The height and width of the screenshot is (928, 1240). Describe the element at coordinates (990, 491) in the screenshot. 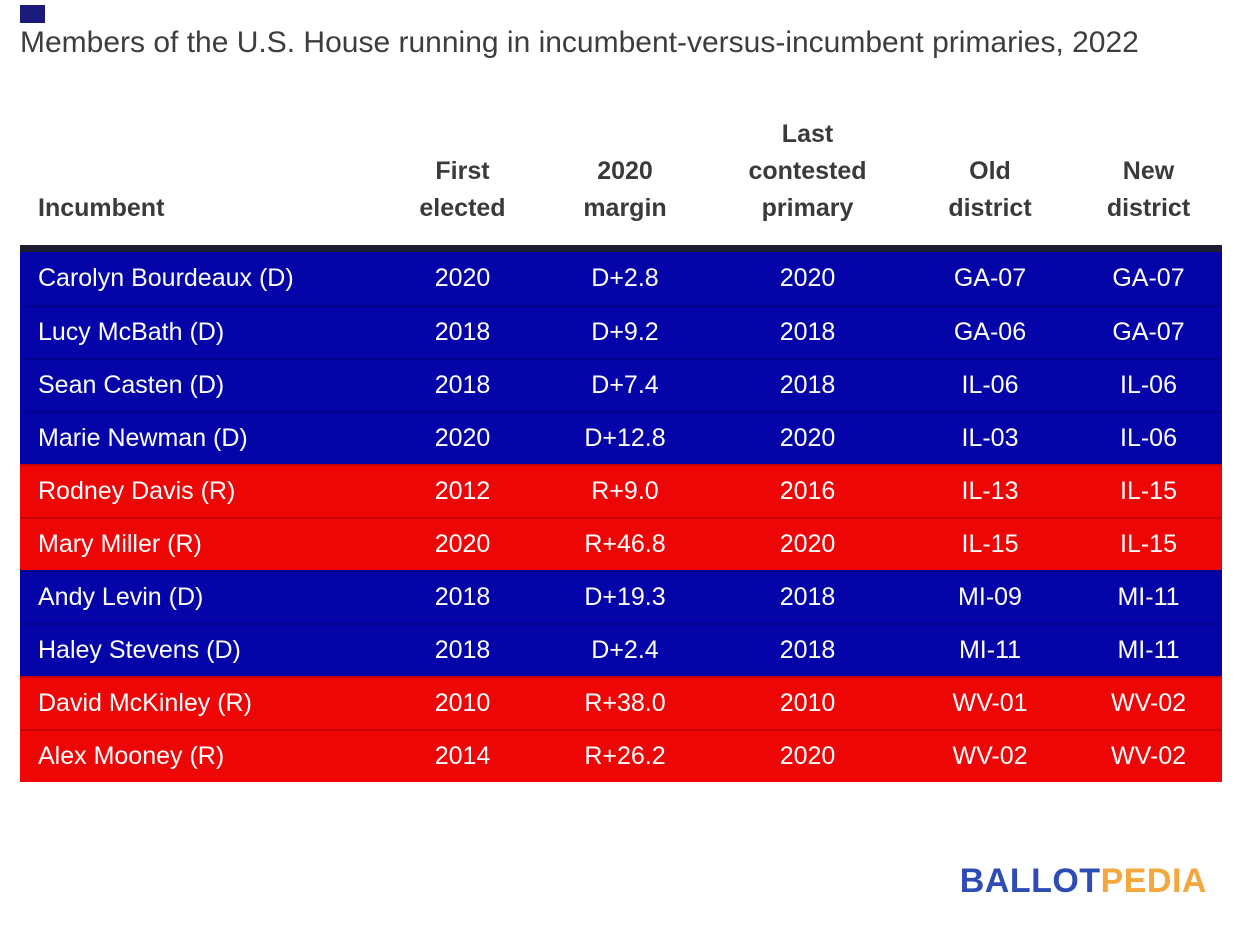

I see `cell-old-district: IL-13` at that location.